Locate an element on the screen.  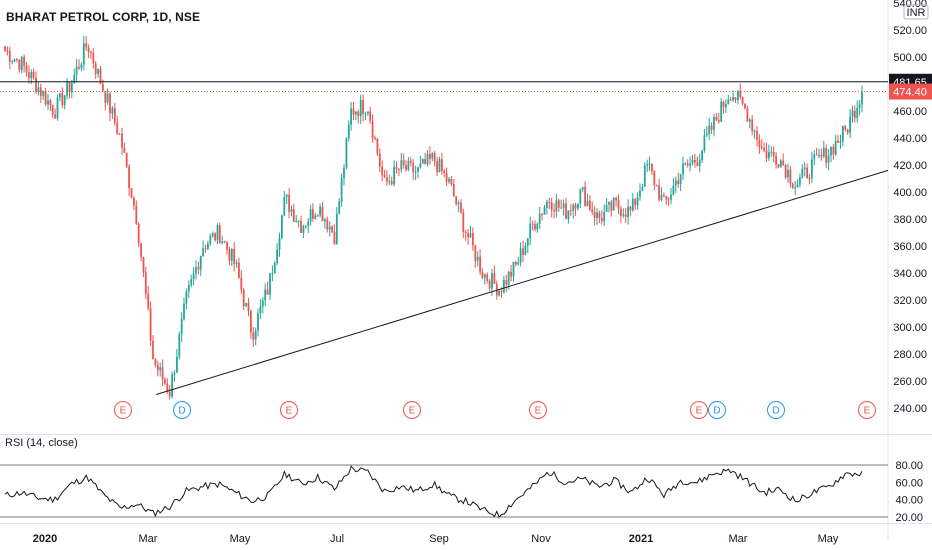
price-tick-label: 520.00 is located at coordinates (910, 31).